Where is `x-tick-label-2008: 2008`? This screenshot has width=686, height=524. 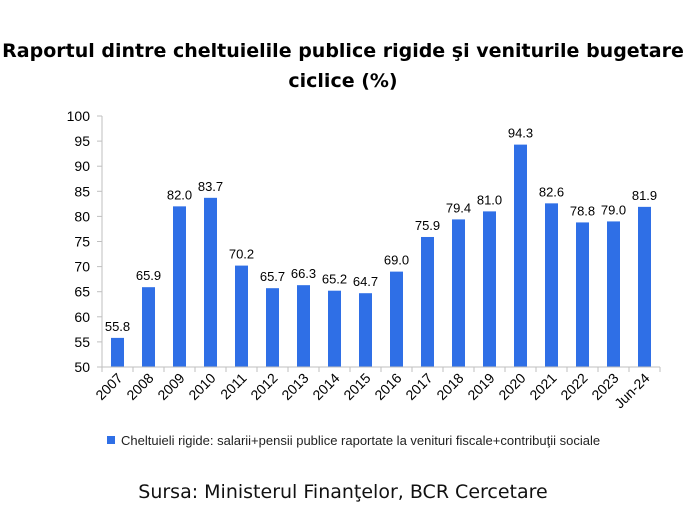
x-tick-label-2008: 2008 is located at coordinates (139, 386).